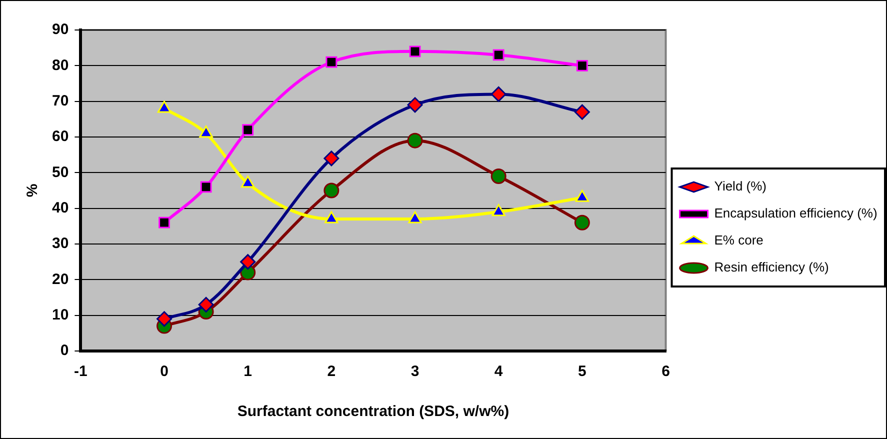 The width and height of the screenshot is (887, 439). What do you see at coordinates (373, 411) in the screenshot?
I see `x-axis-title: Surfactant concentration (SDS, w/w%)` at bounding box center [373, 411].